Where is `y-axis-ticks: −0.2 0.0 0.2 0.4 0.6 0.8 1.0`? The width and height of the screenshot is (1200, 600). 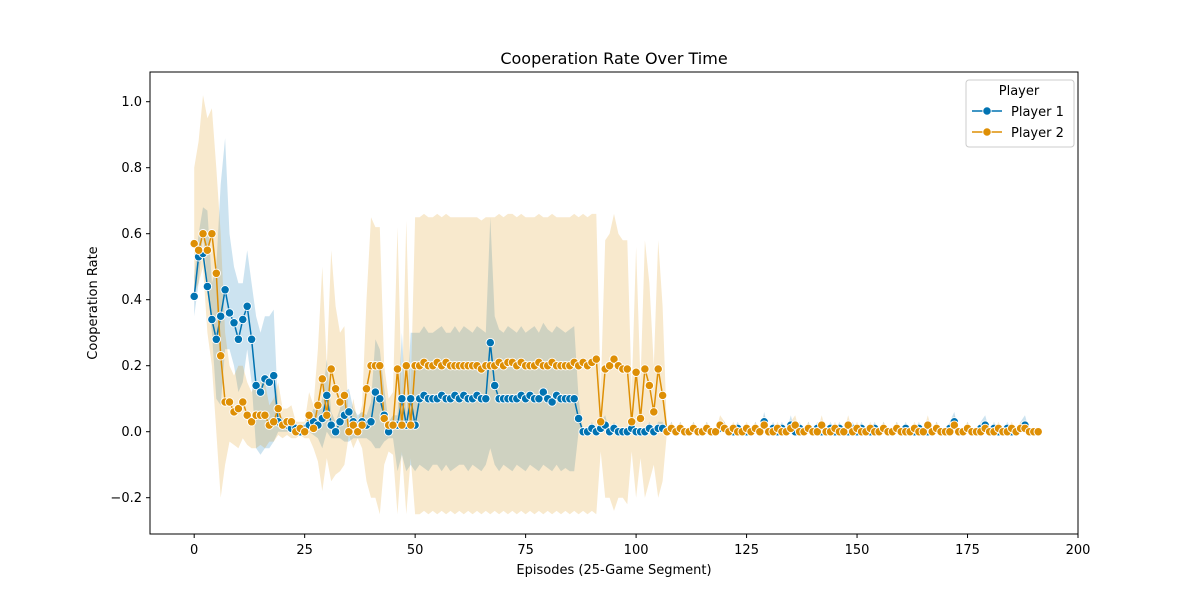 y-axis-ticks: −0.2 0.0 0.2 0.4 0.6 0.8 1.0 is located at coordinates (130, 300).